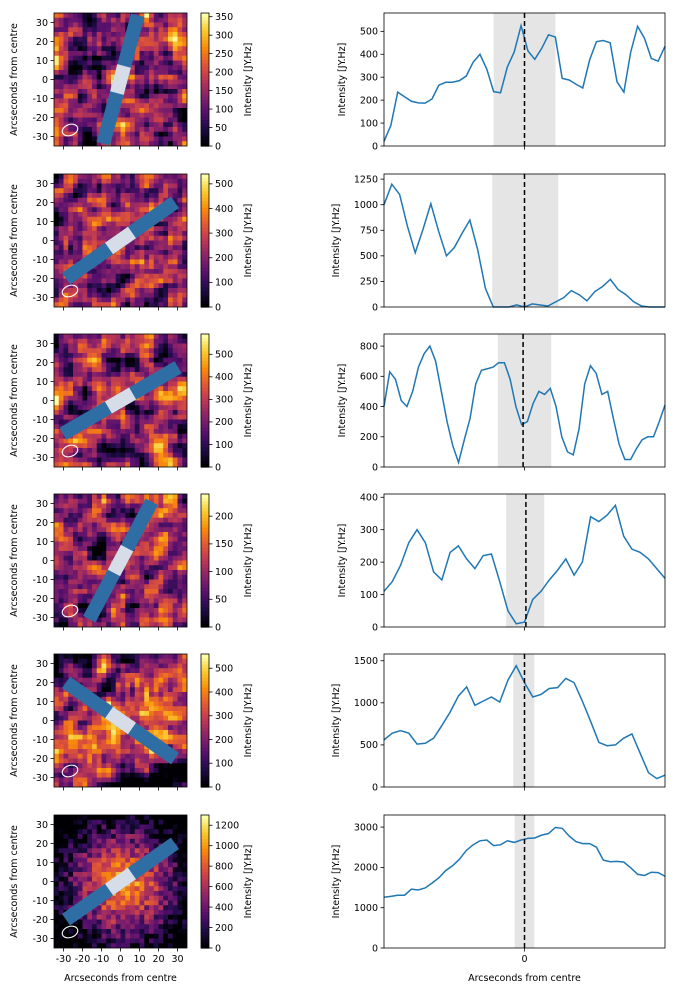 The height and width of the screenshot is (993, 678). I want to click on colorbar-tick-label: 150, so click(224, 544).